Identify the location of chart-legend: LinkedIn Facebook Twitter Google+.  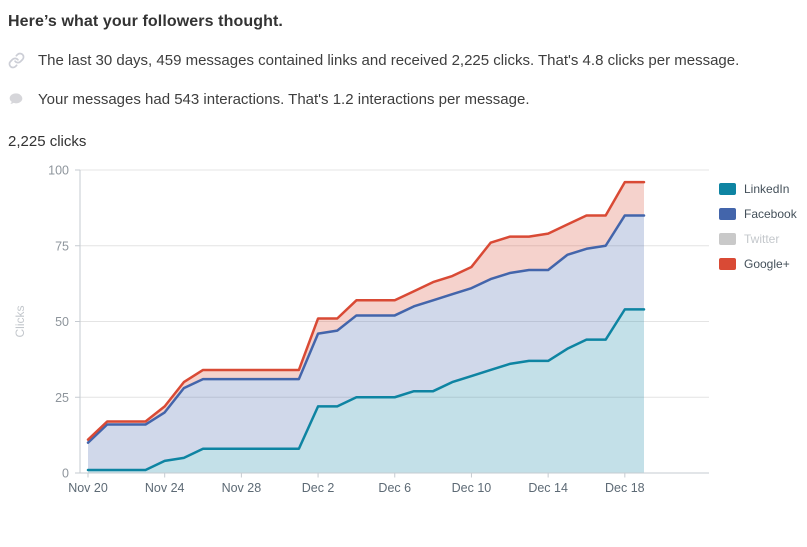
(763, 337).